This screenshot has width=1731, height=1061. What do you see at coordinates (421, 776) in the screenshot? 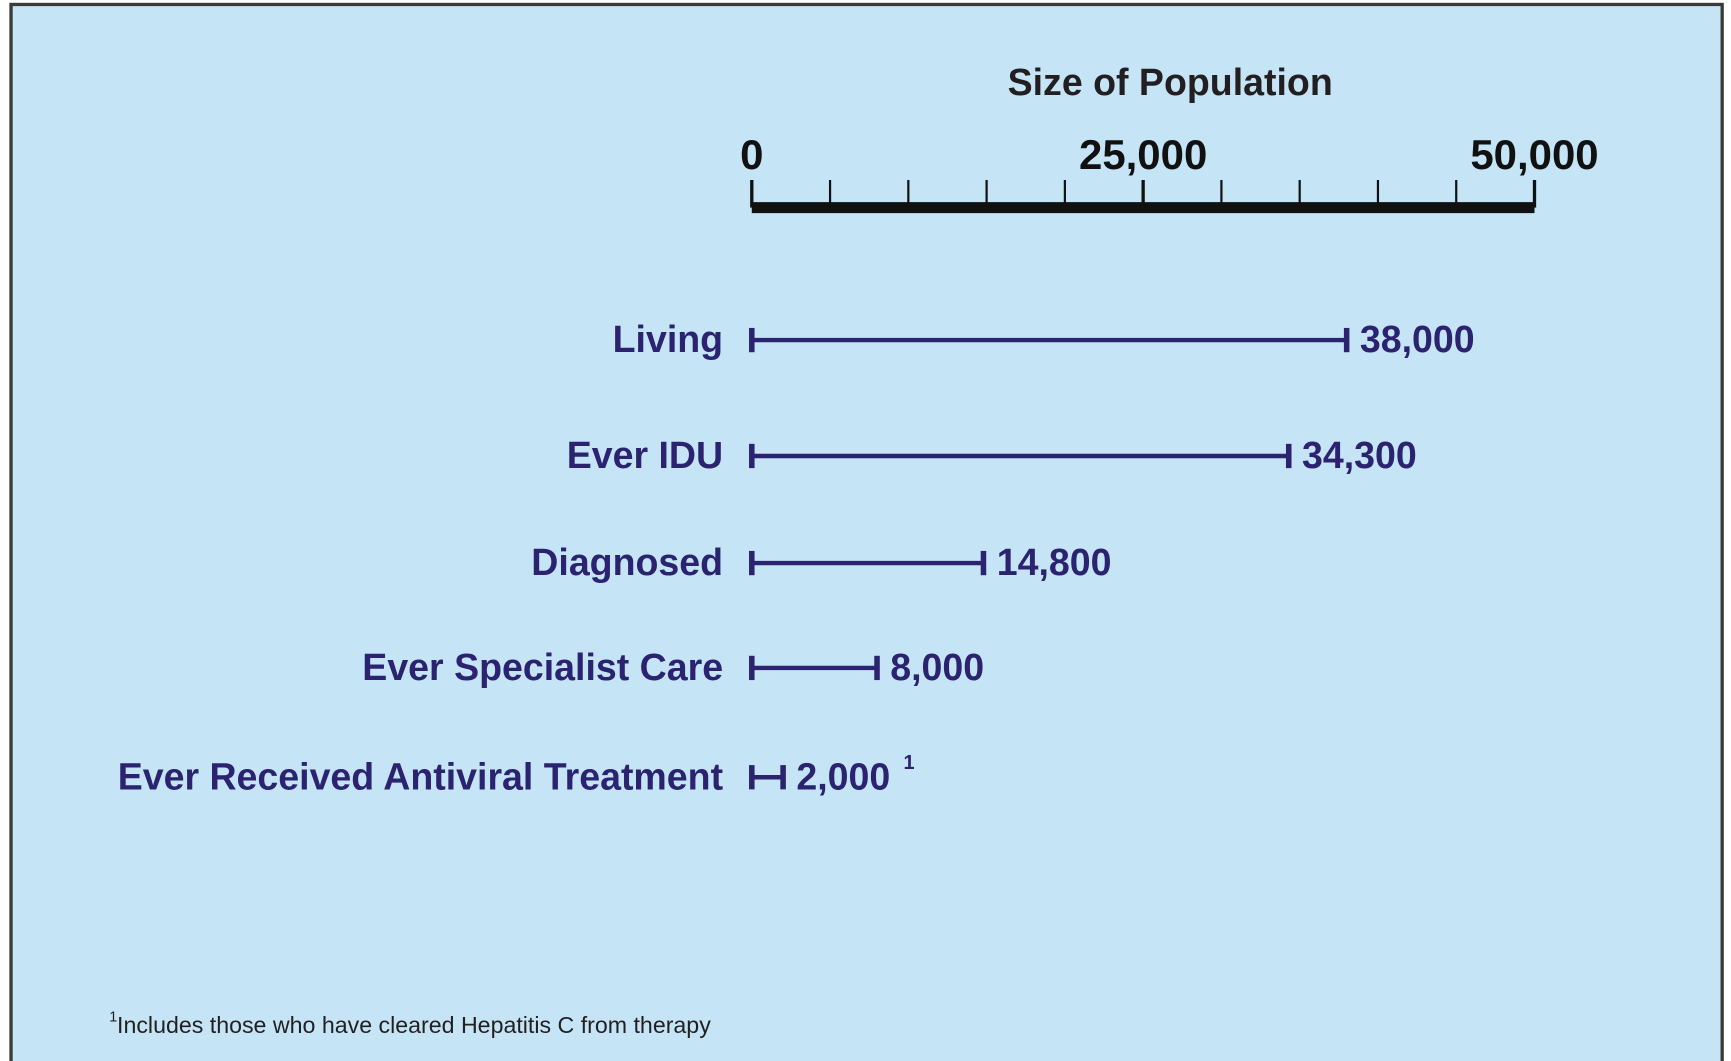
I see `category-label: Ever Received Antiviral Treatment` at bounding box center [421, 776].